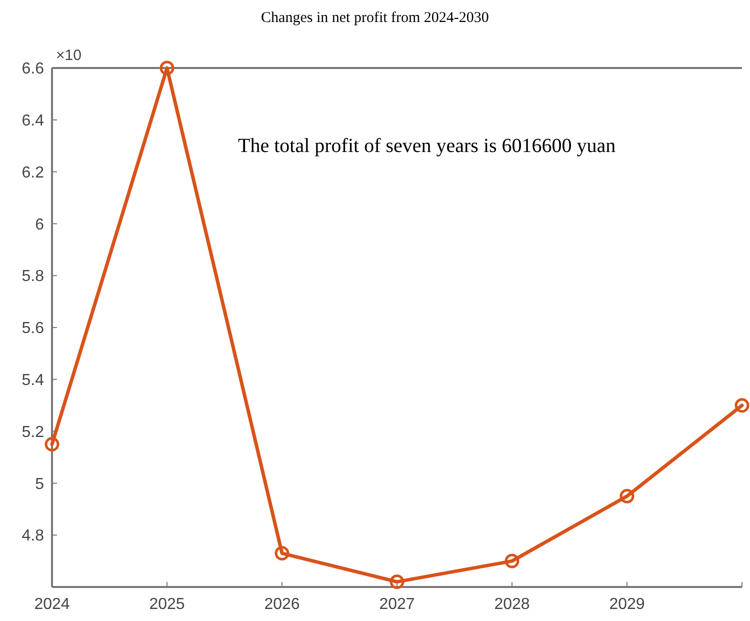  Describe the element at coordinates (282, 604) in the screenshot. I see `x-tick-label: 2026` at that location.